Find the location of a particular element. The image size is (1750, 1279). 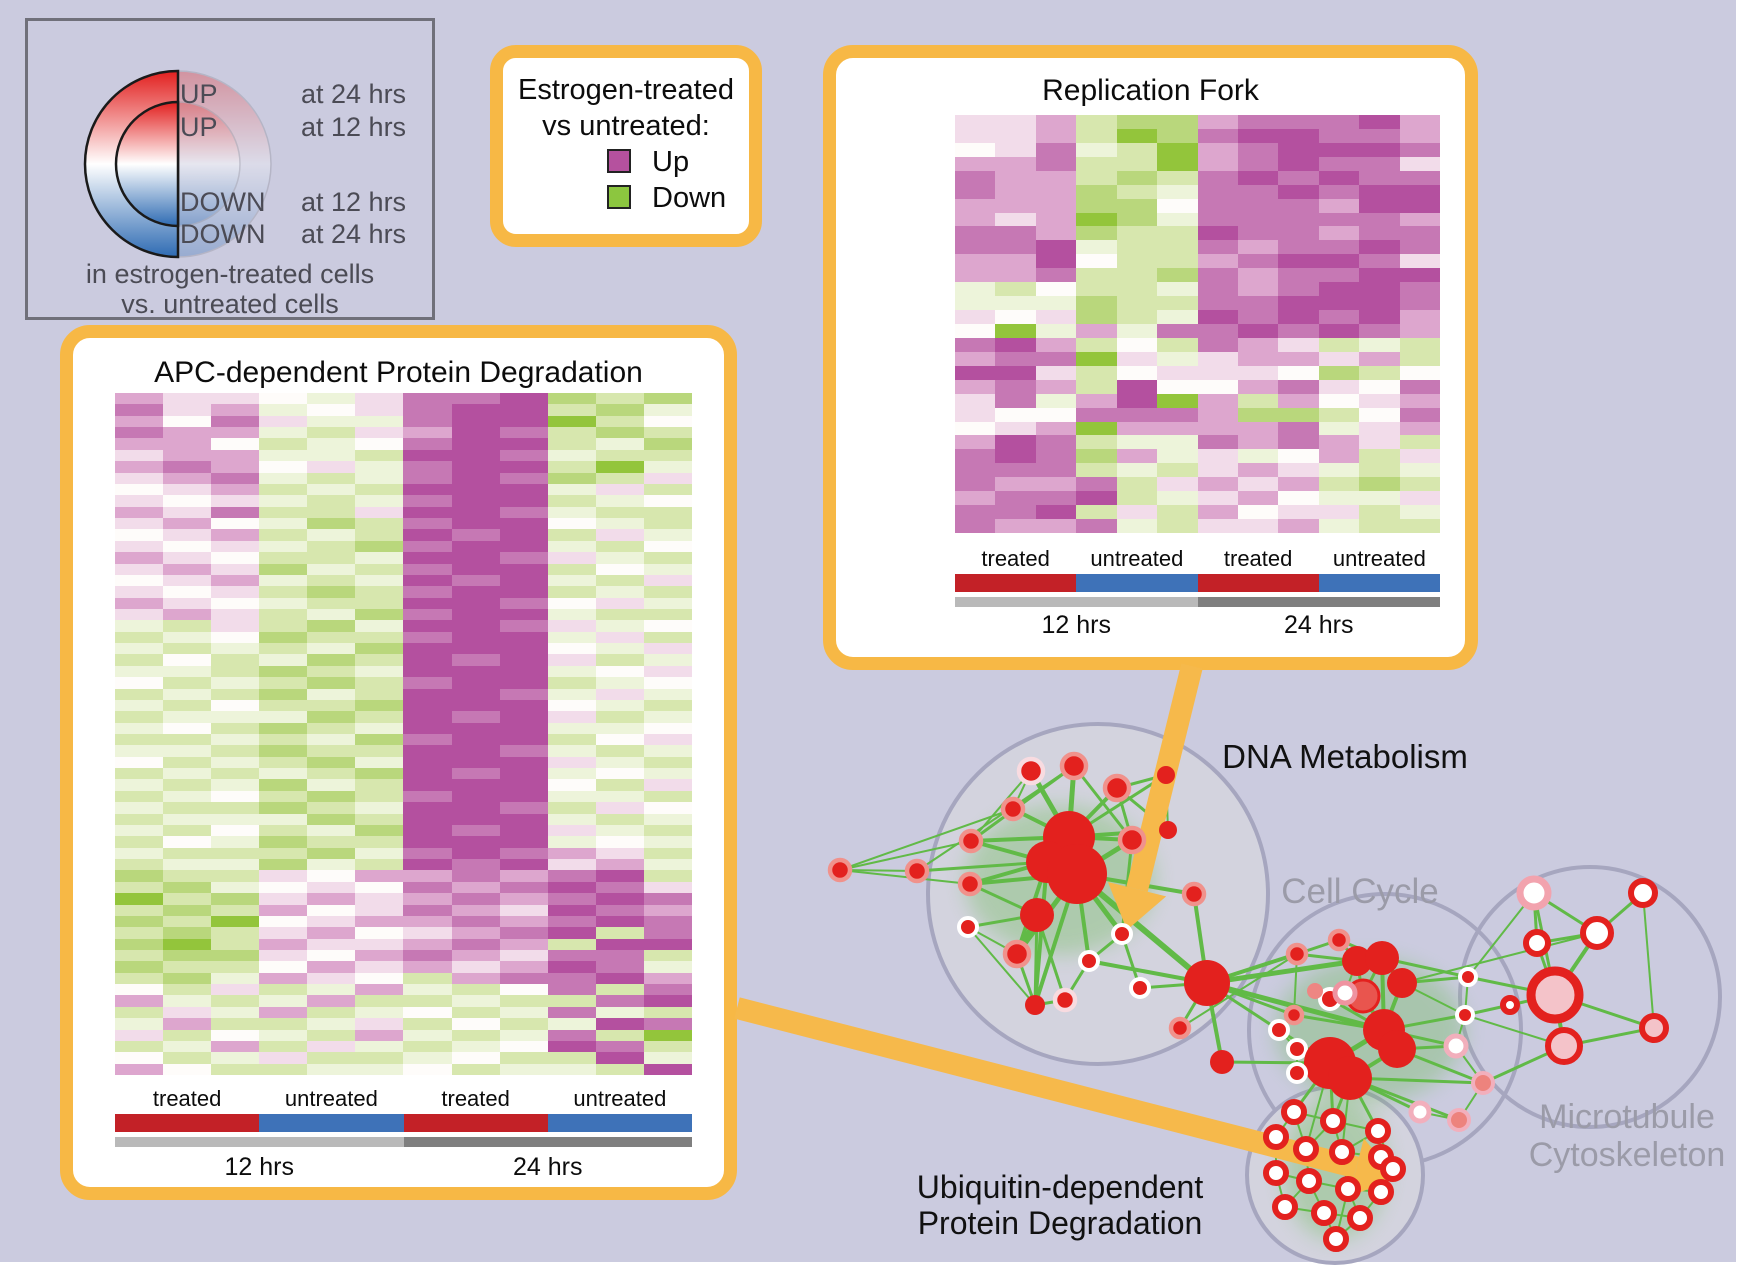

group-label: untreated is located at coordinates (620, 1098).